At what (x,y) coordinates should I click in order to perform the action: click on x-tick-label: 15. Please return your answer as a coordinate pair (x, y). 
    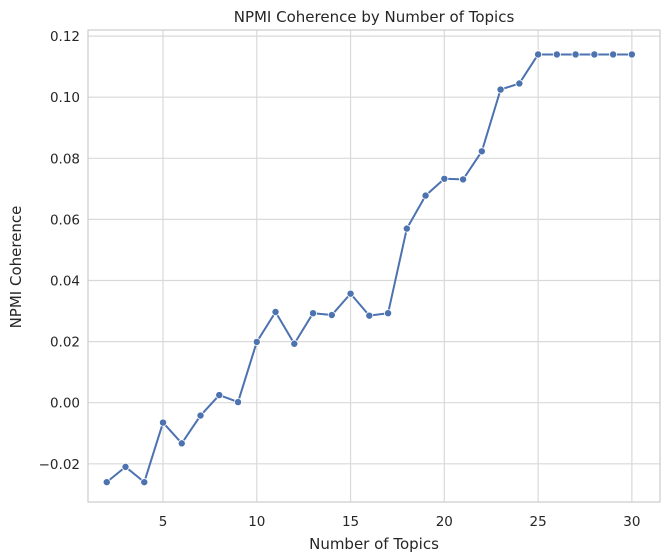
    Looking at the image, I should click on (350, 522).